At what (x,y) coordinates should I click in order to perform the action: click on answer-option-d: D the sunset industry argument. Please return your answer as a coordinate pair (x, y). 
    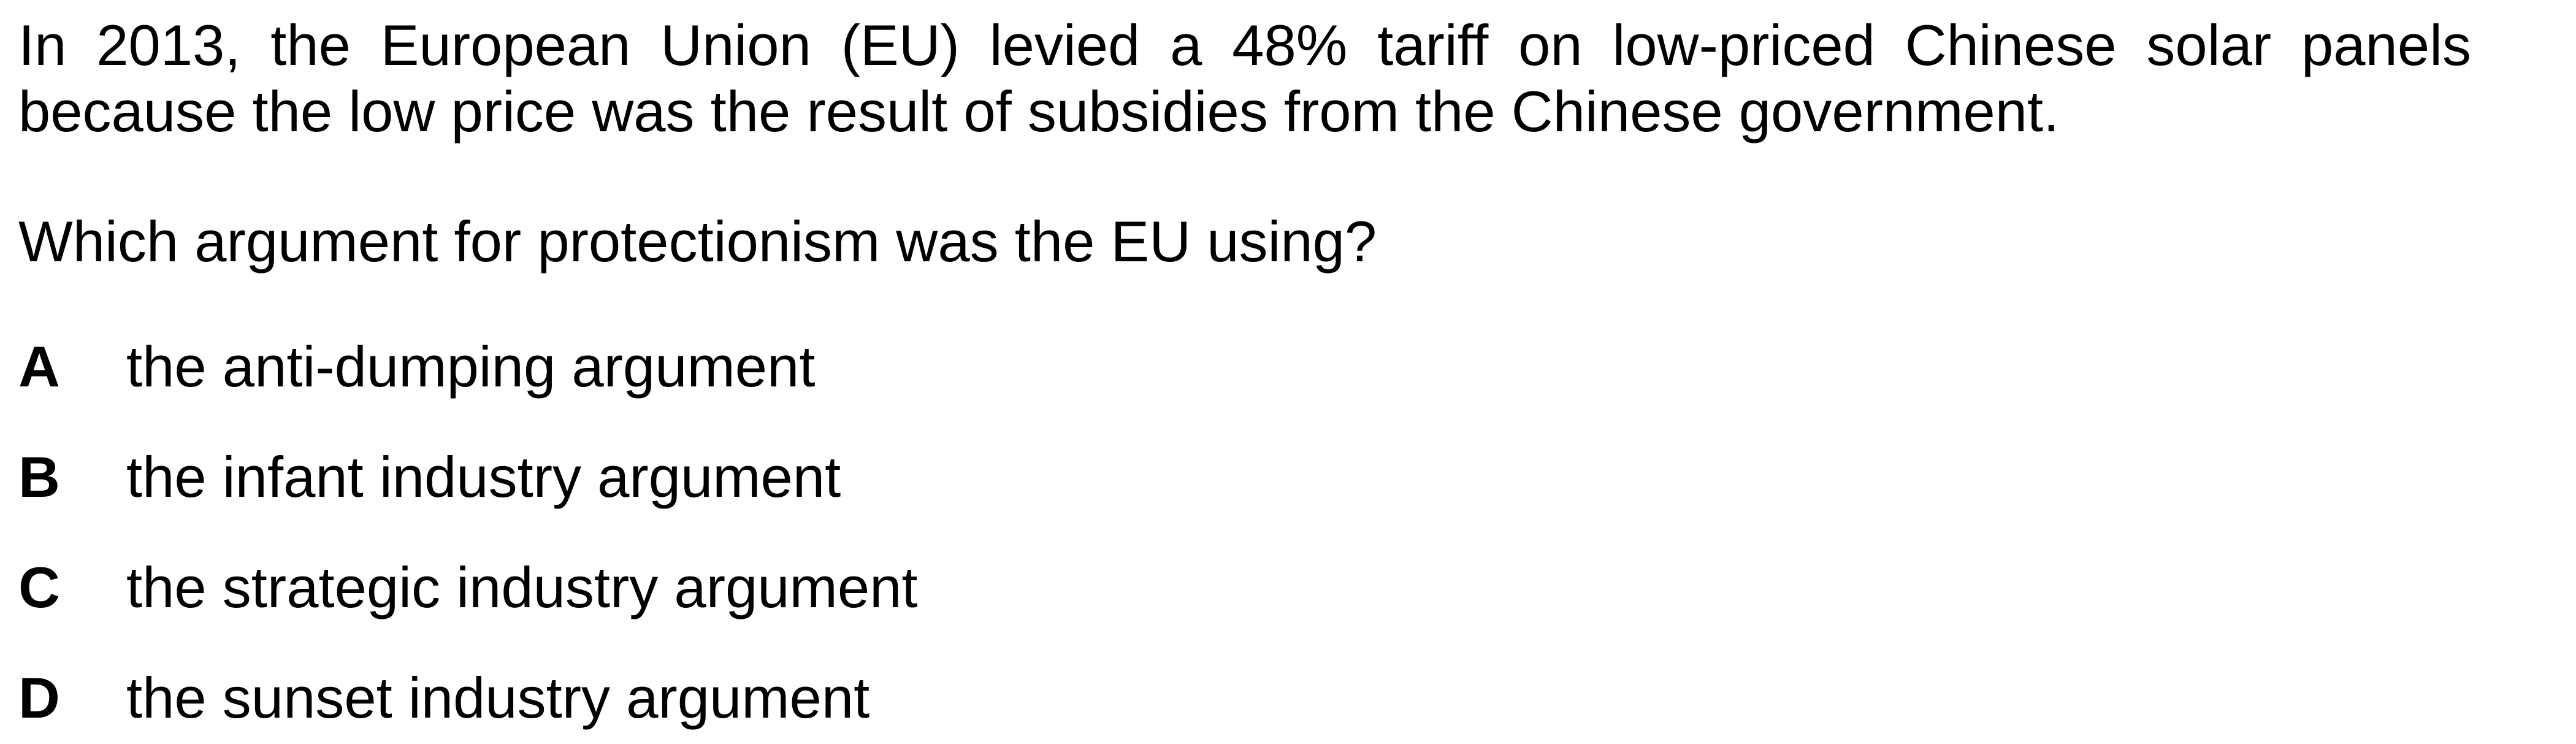
    Looking at the image, I should click on (443, 698).